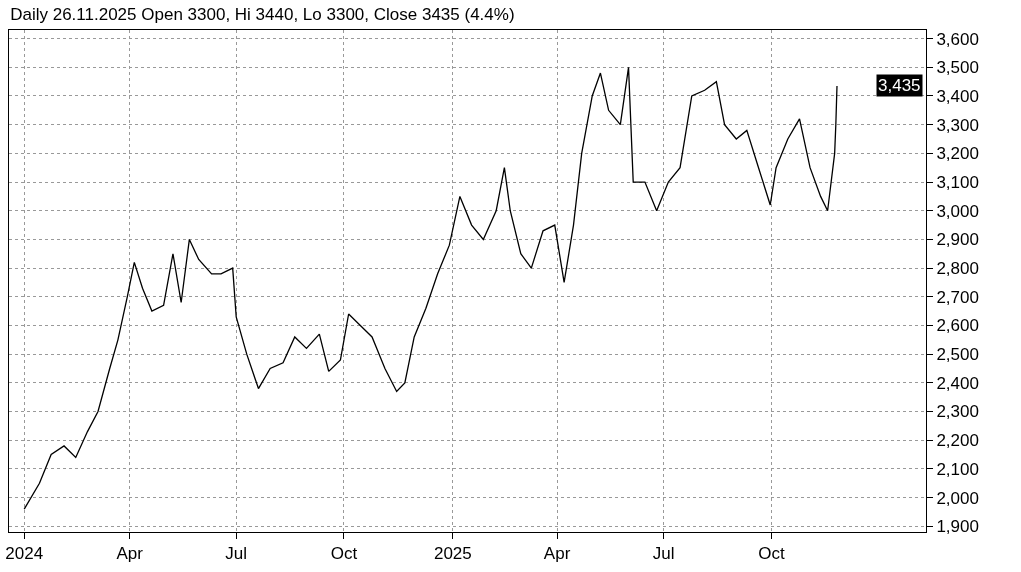 The image size is (1021, 572). I want to click on x-tick-label: 2024, so click(24, 554).